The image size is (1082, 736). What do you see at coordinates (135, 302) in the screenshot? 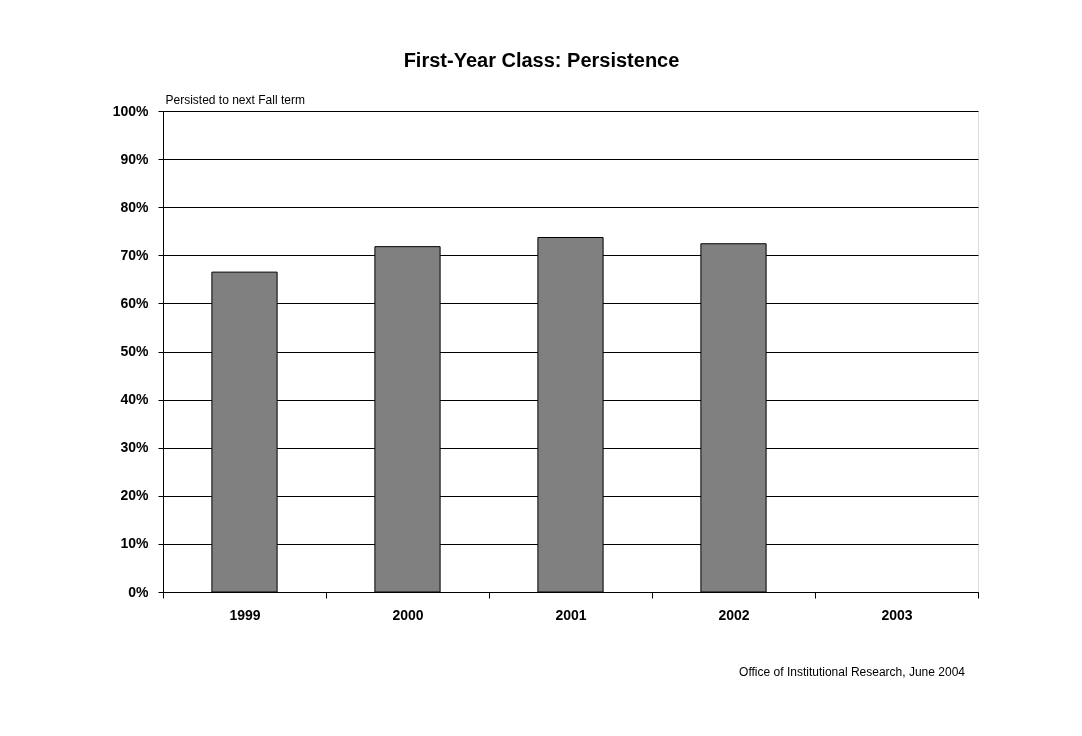
I see `y-tick-label: 60%` at bounding box center [135, 302].